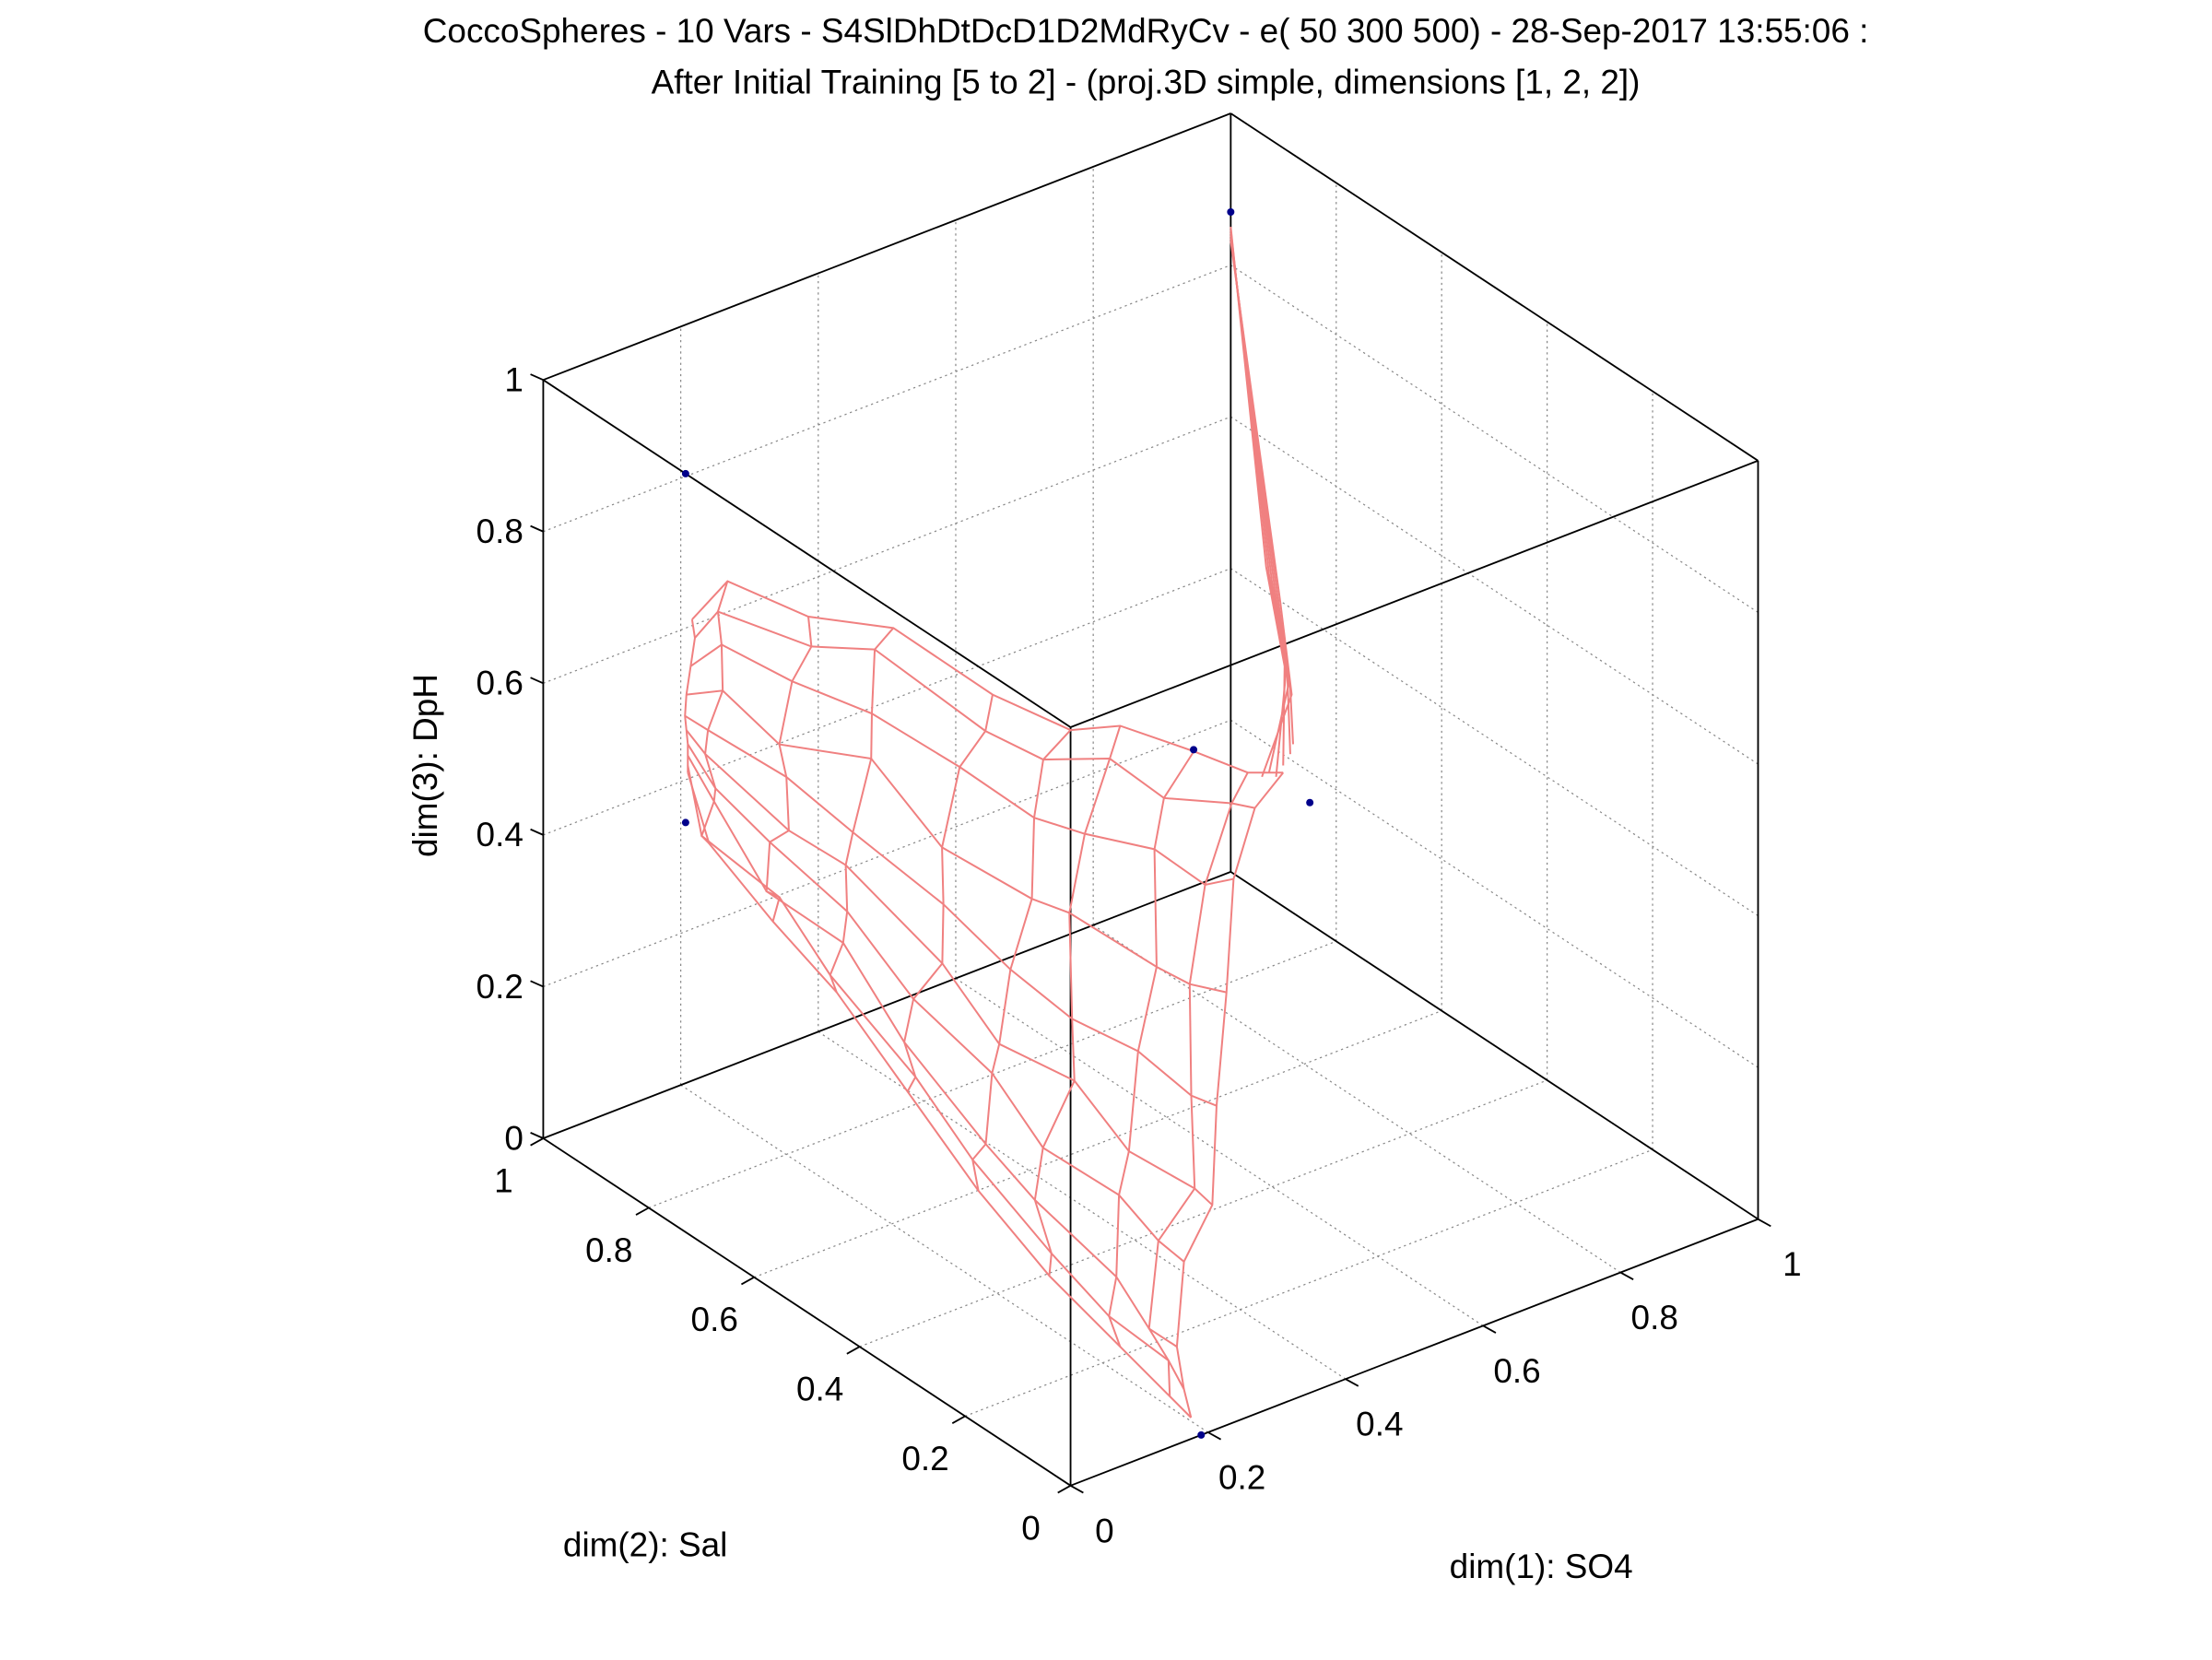  I want to click on x-tick-label: 0.6, so click(1516, 1371).